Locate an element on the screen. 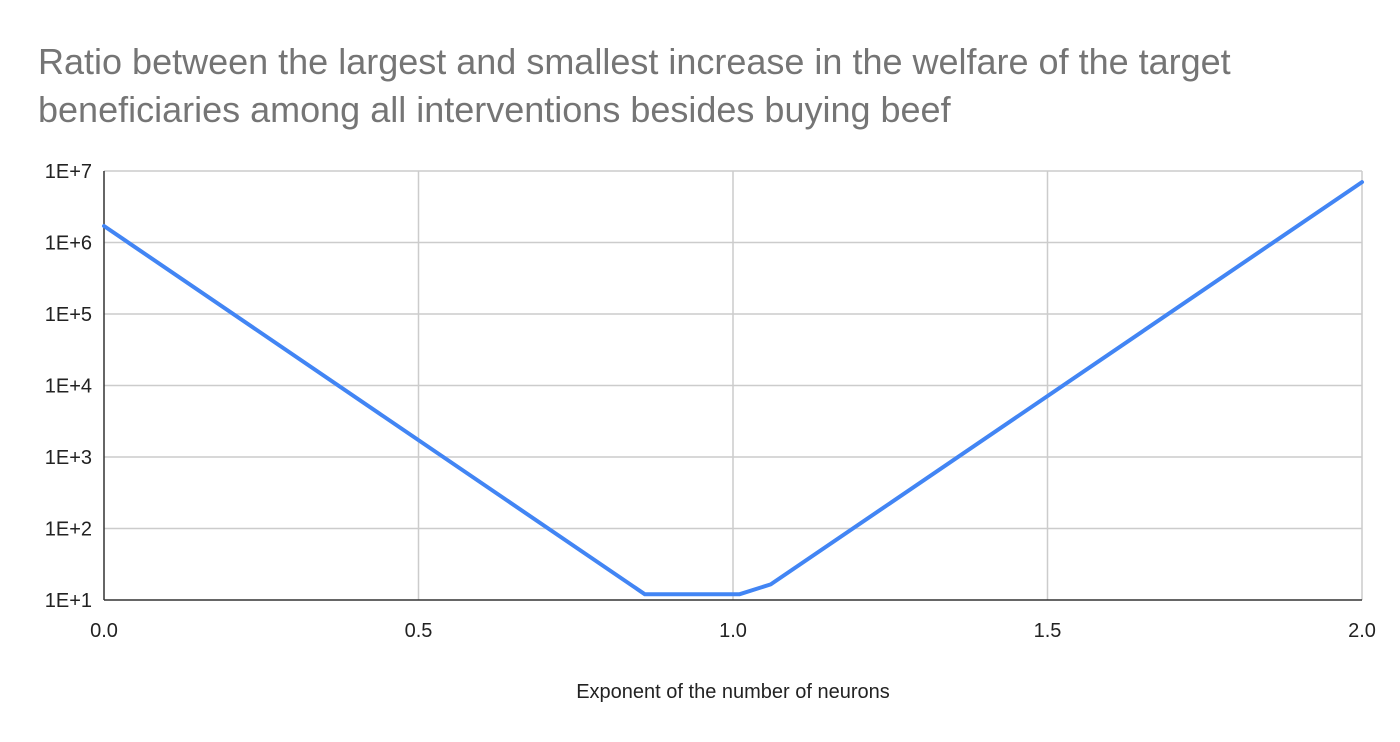  x-tick-label: 0.5 is located at coordinates (419, 631).